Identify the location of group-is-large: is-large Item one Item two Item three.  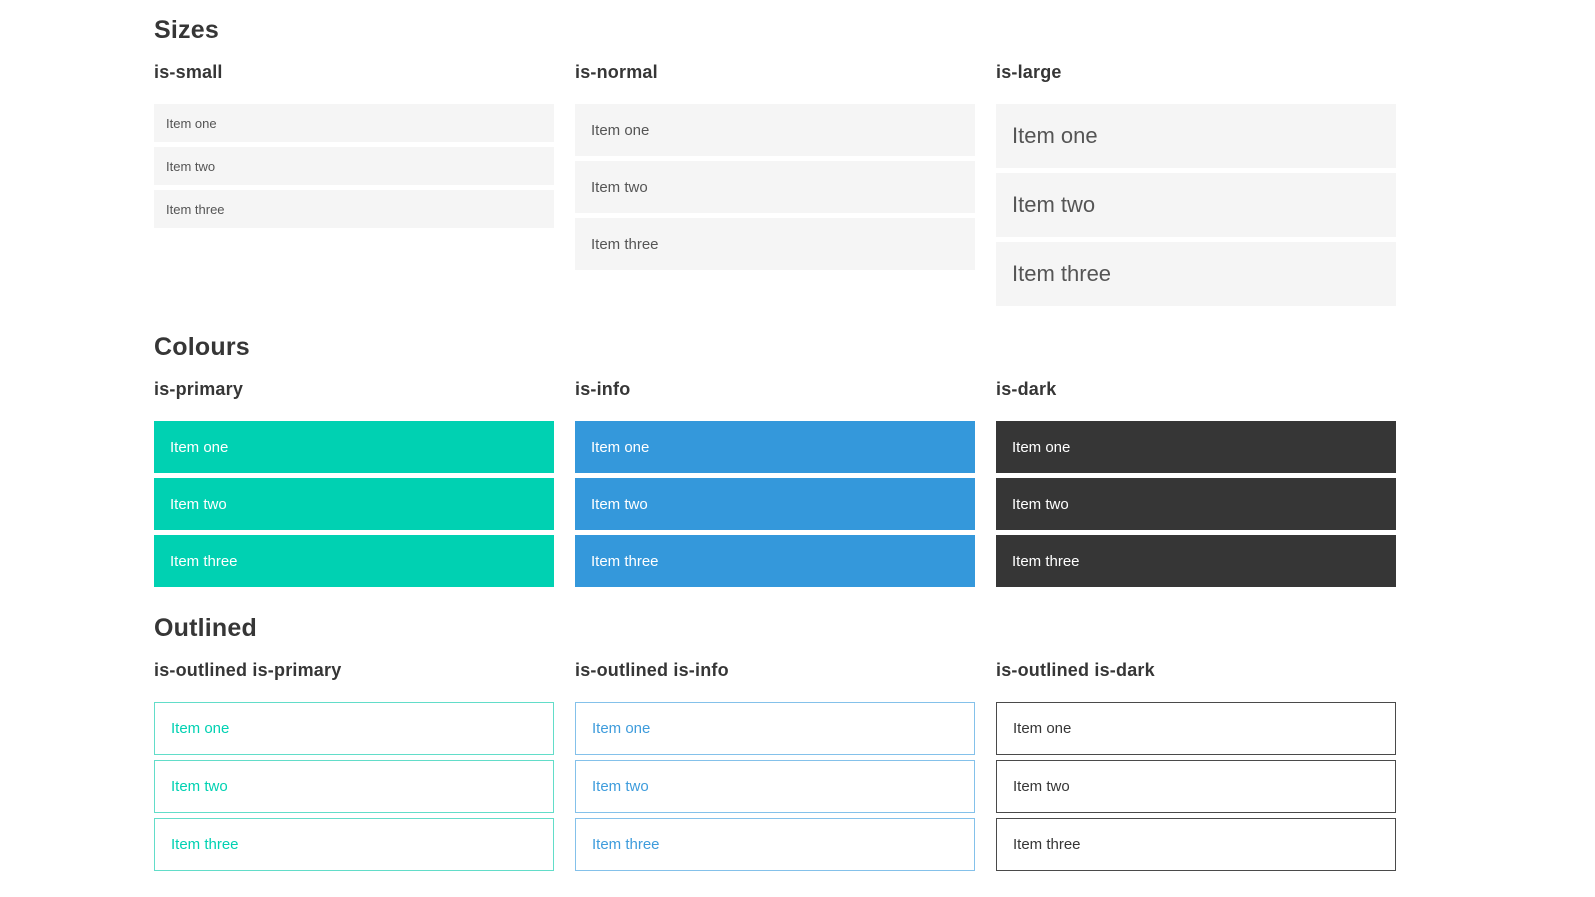
(1196, 186).